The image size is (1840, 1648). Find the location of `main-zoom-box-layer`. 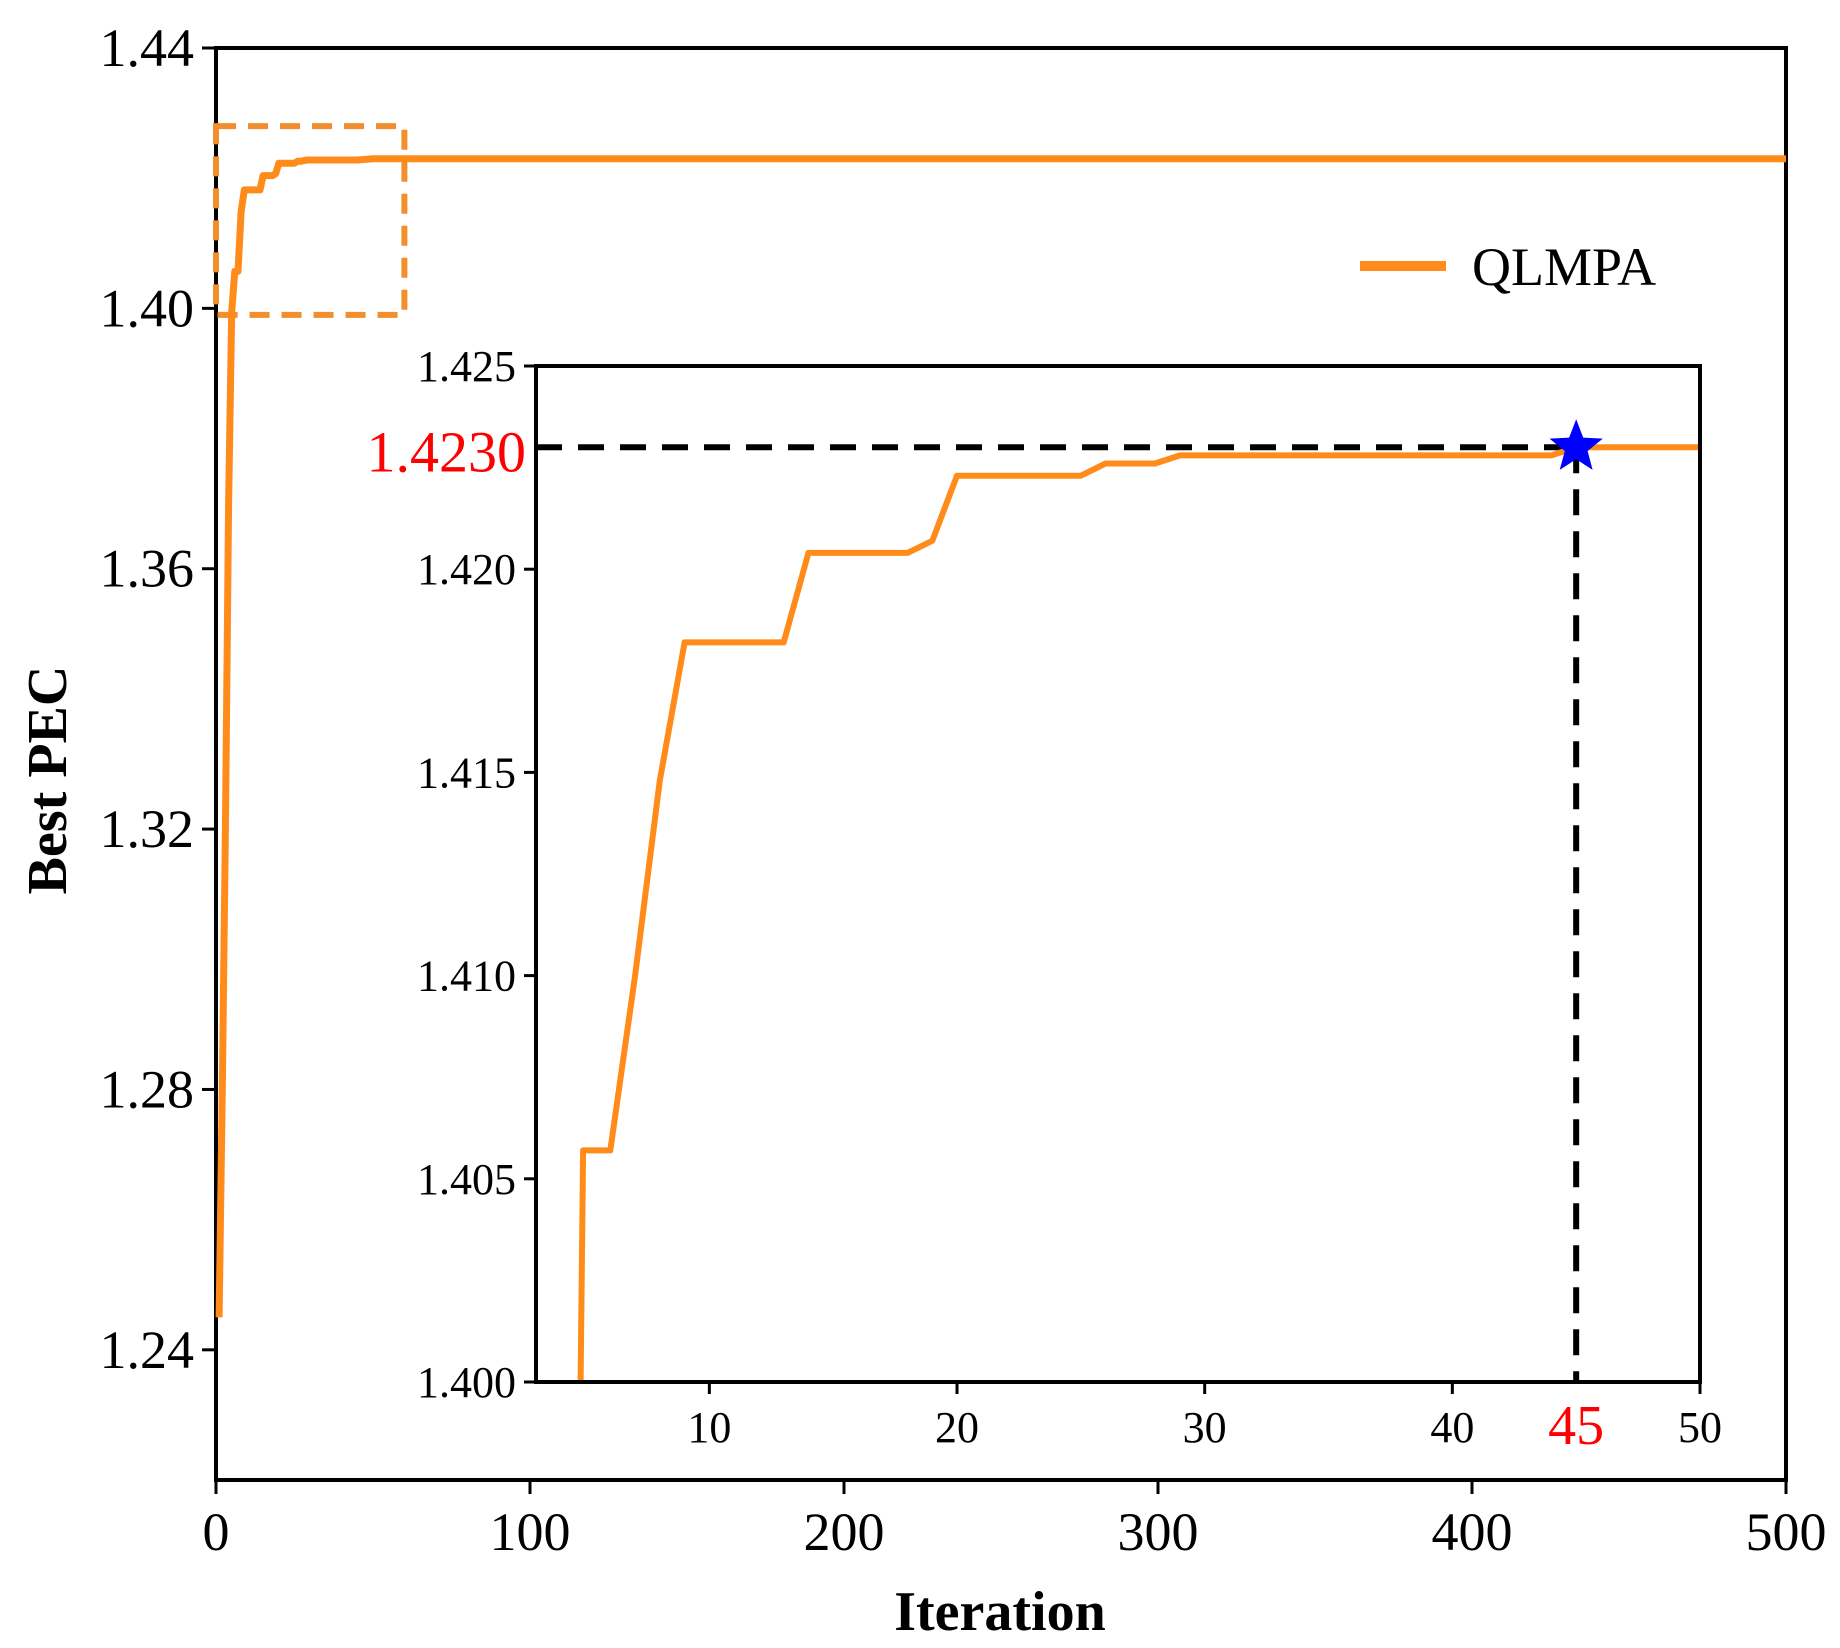

main-zoom-box-layer is located at coordinates (310, 220).